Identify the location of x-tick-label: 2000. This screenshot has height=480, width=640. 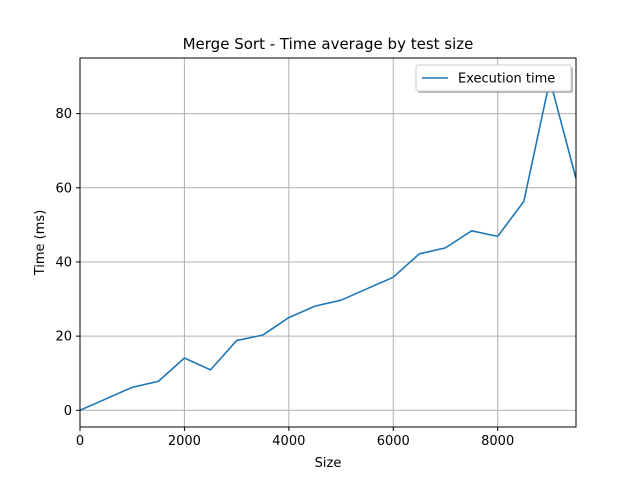
(184, 441).